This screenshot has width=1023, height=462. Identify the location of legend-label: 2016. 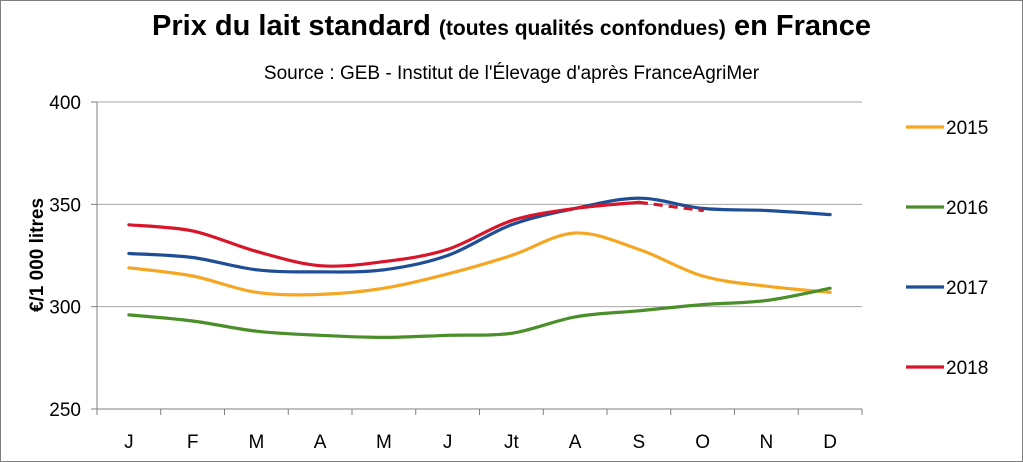
(967, 208).